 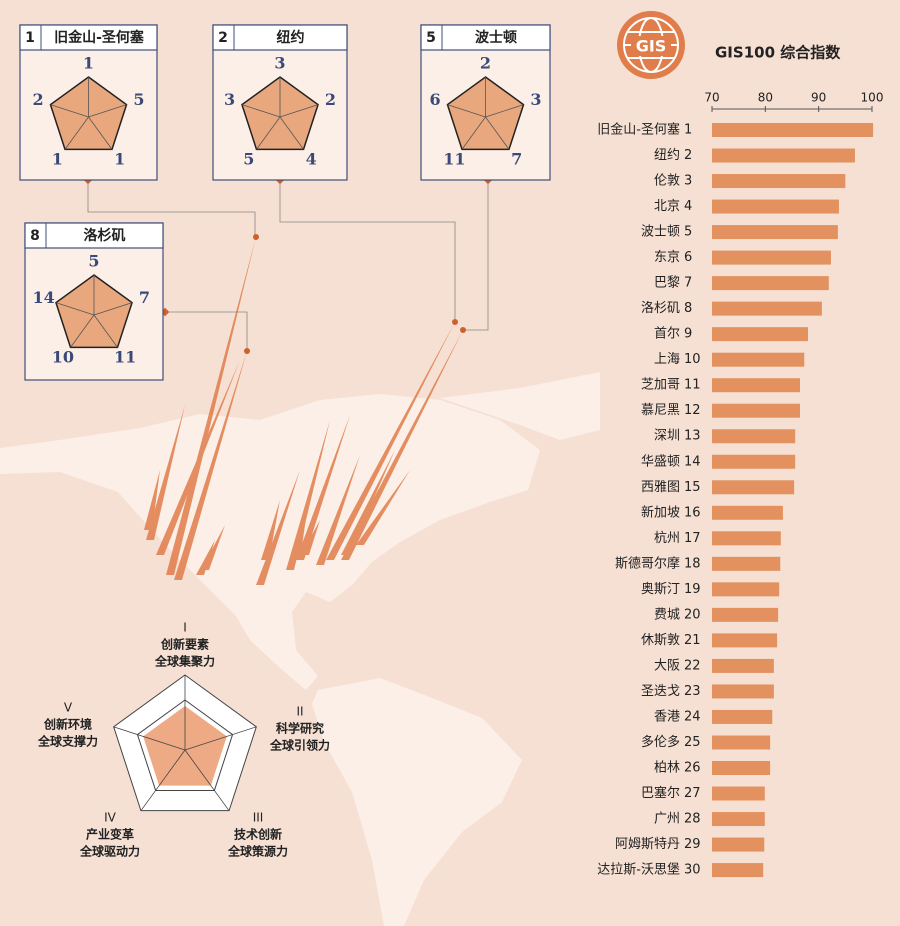 What do you see at coordinates (638, 130) in the screenshot?
I see `category-label: 旧金山-圣何塞` at bounding box center [638, 130].